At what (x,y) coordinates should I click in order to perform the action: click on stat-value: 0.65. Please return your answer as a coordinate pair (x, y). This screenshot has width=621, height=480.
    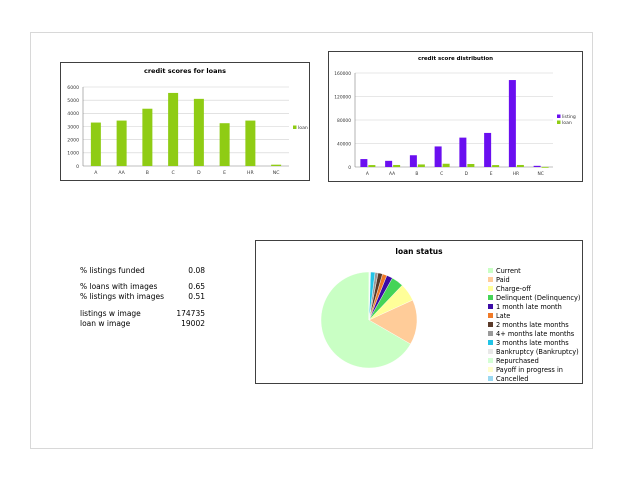
    Looking at the image, I should click on (196, 286).